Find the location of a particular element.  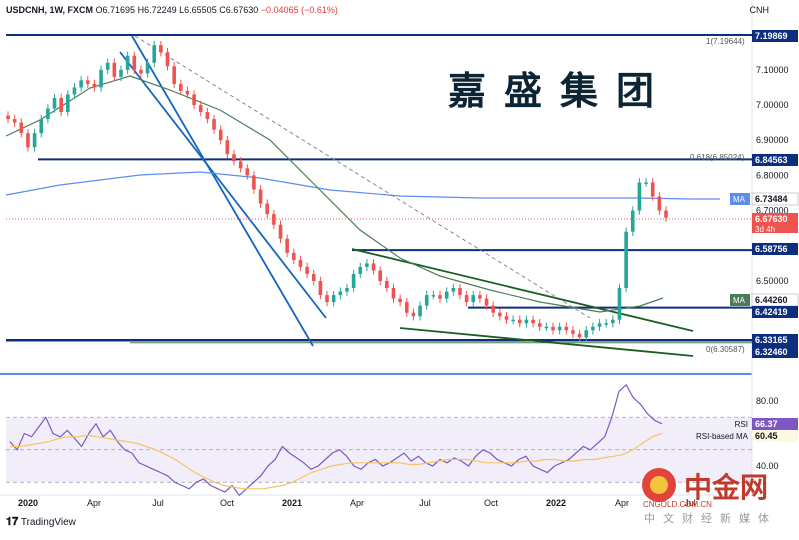

brand-title: 嘉盛集团 is located at coordinates (560, 91).